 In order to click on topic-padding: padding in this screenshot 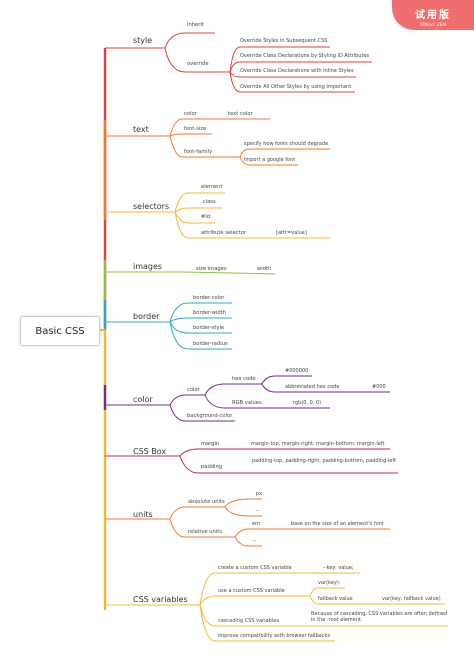, I will do `click(212, 467)`.